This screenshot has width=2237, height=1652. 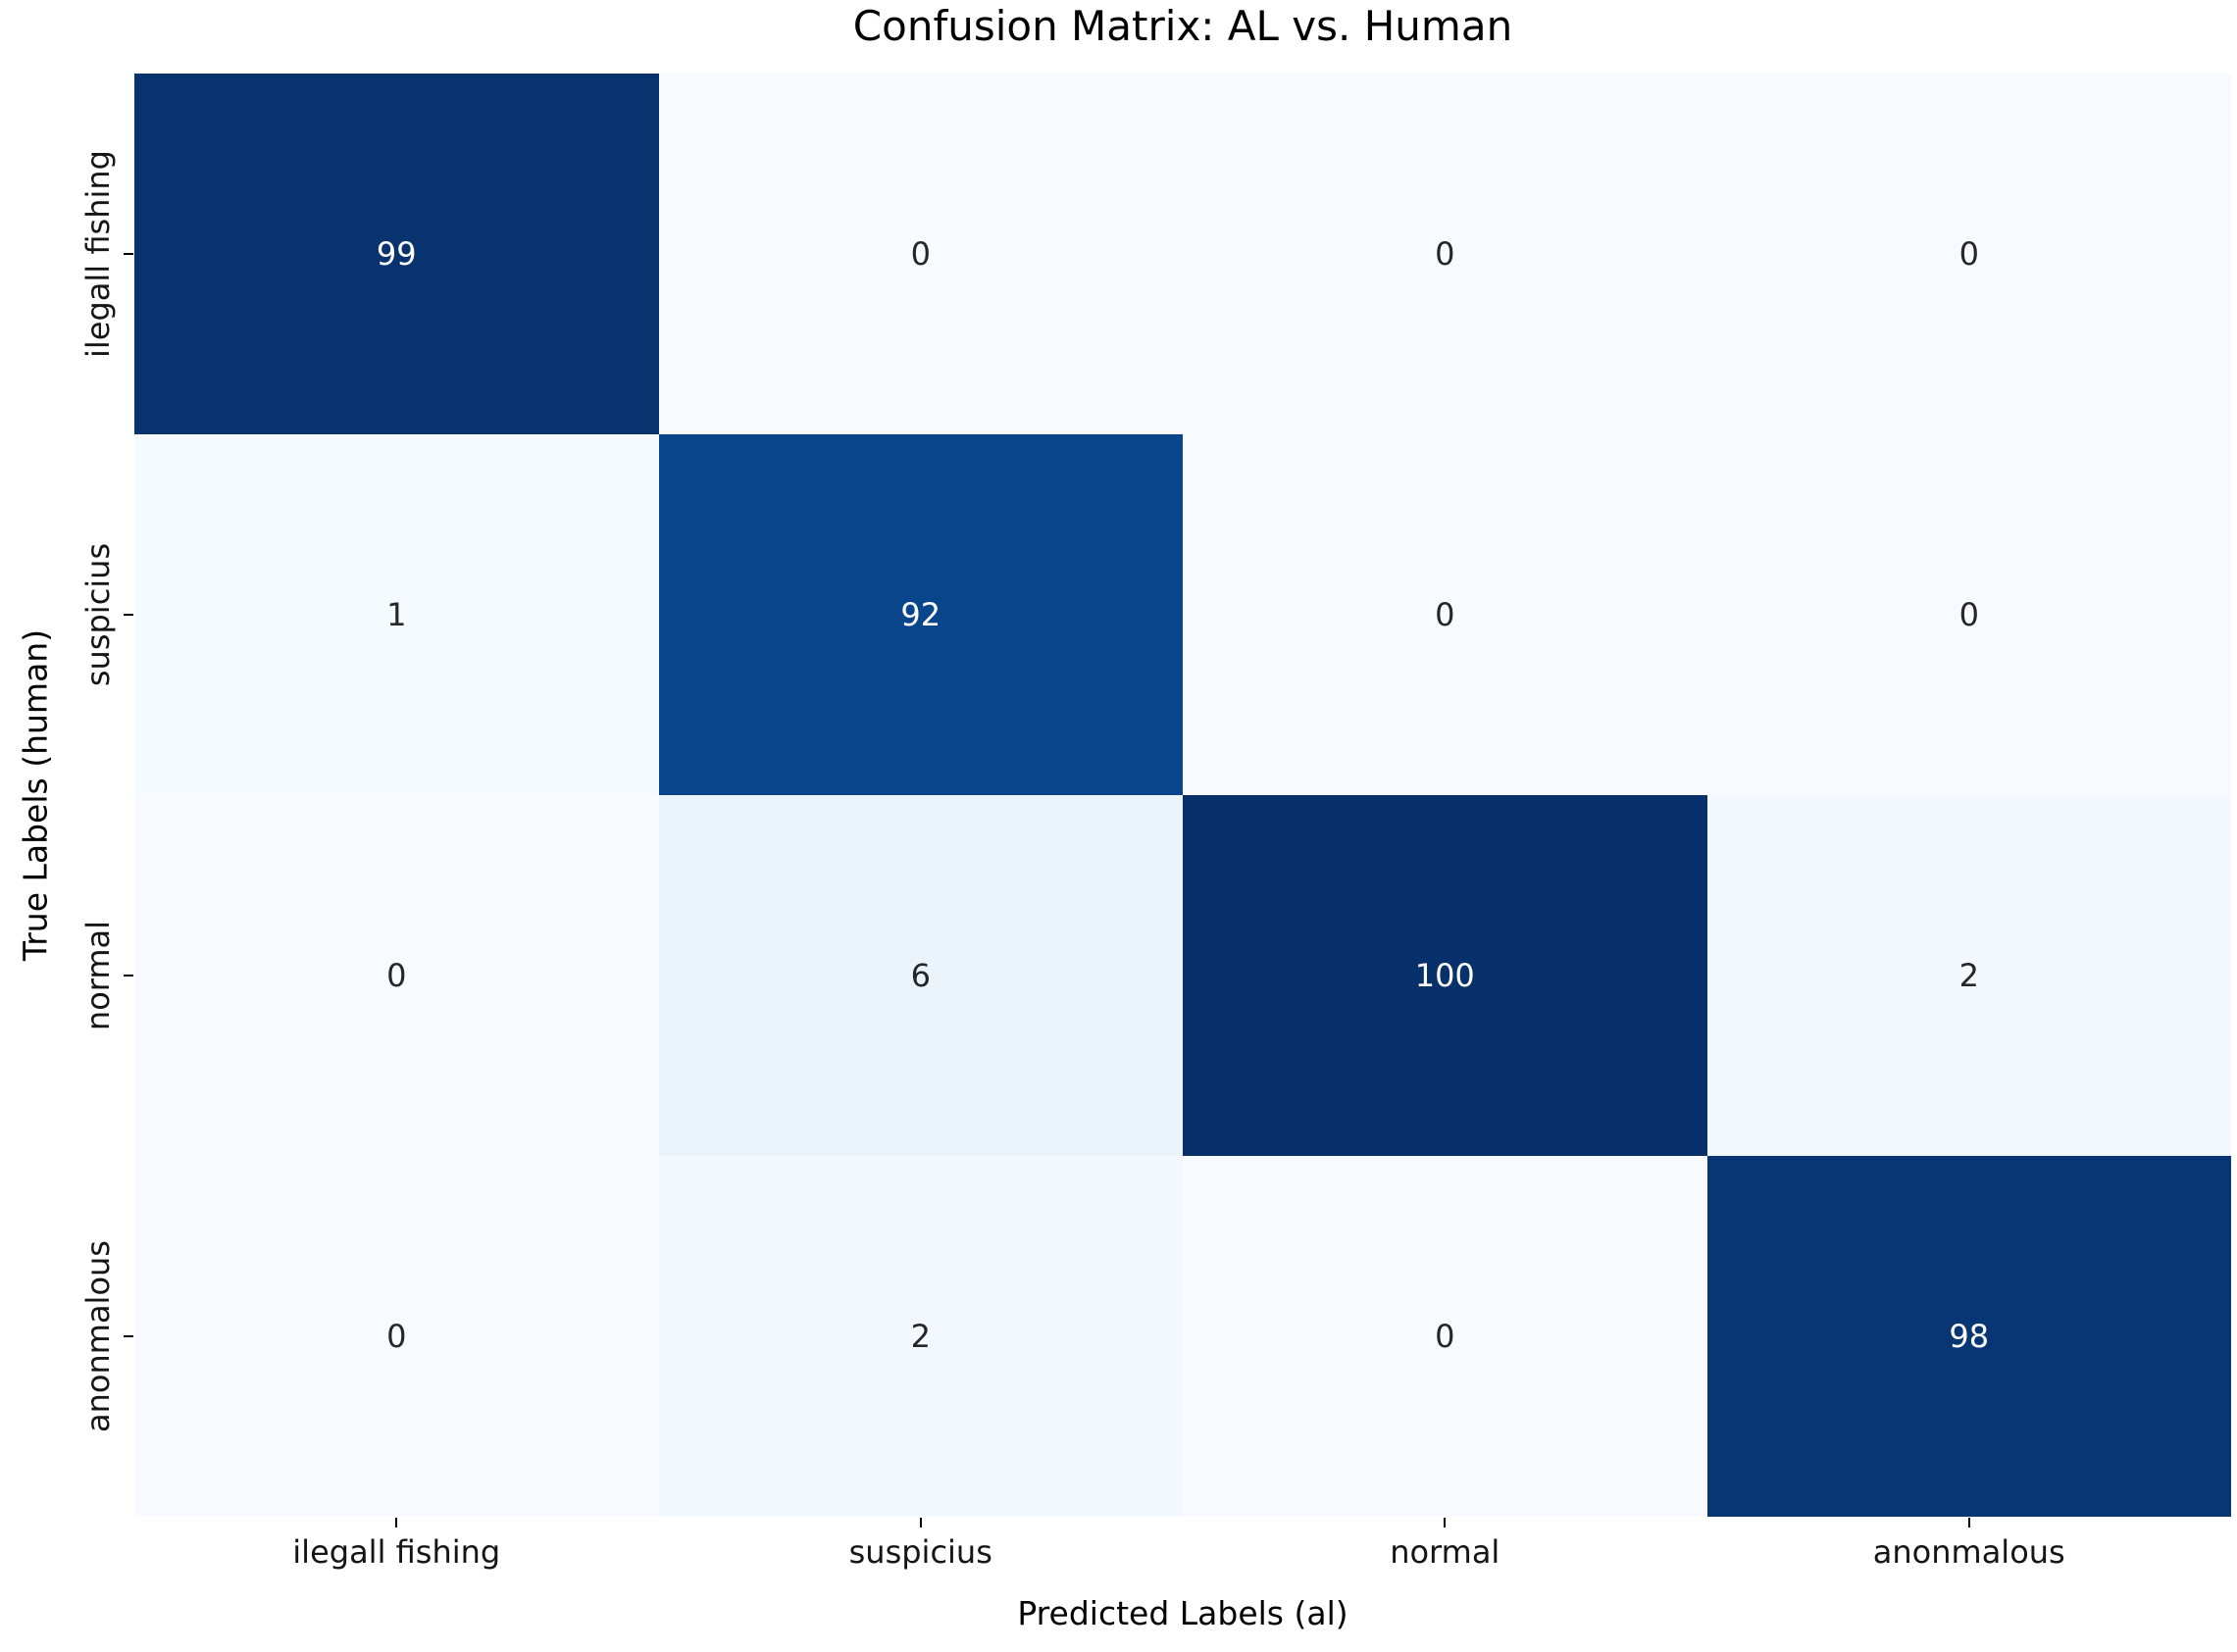 What do you see at coordinates (98, 976) in the screenshot?
I see `y-tick-label-2: normal` at bounding box center [98, 976].